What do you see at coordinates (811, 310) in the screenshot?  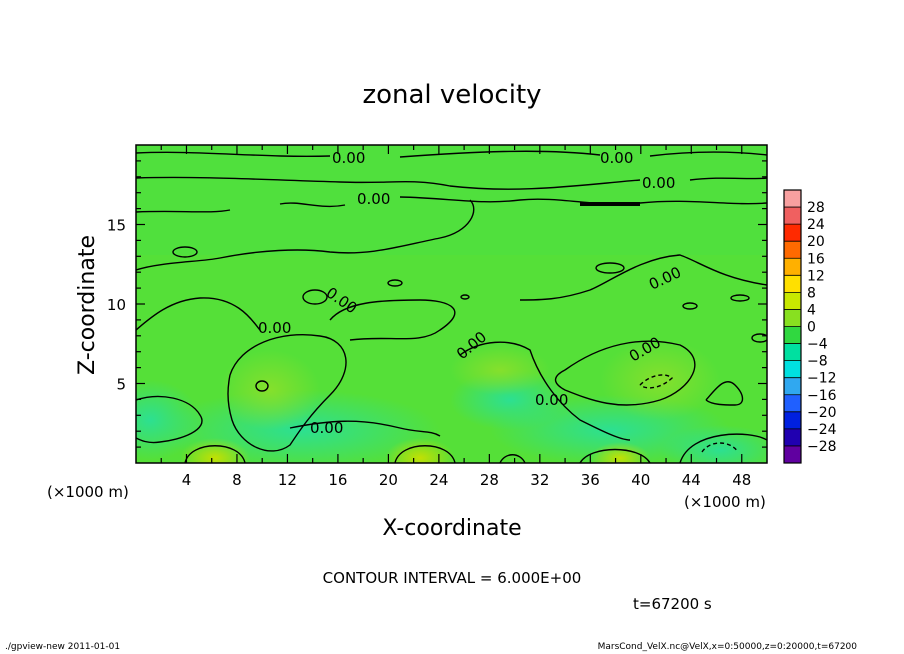 I see `colorbar-label: 4` at bounding box center [811, 310].